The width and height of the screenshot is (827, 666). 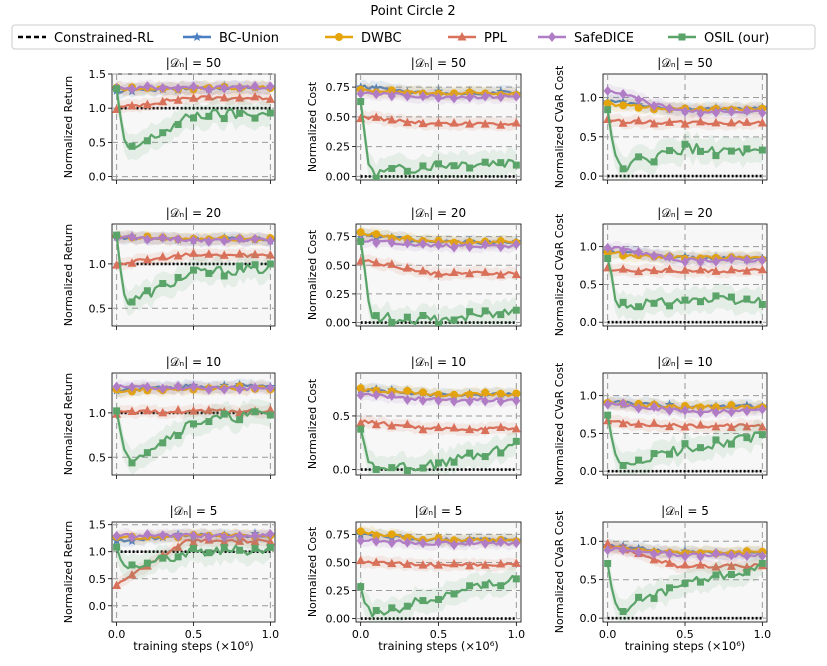 I want to click on y-axis-label: Normalized Cost, so click(x=312, y=423).